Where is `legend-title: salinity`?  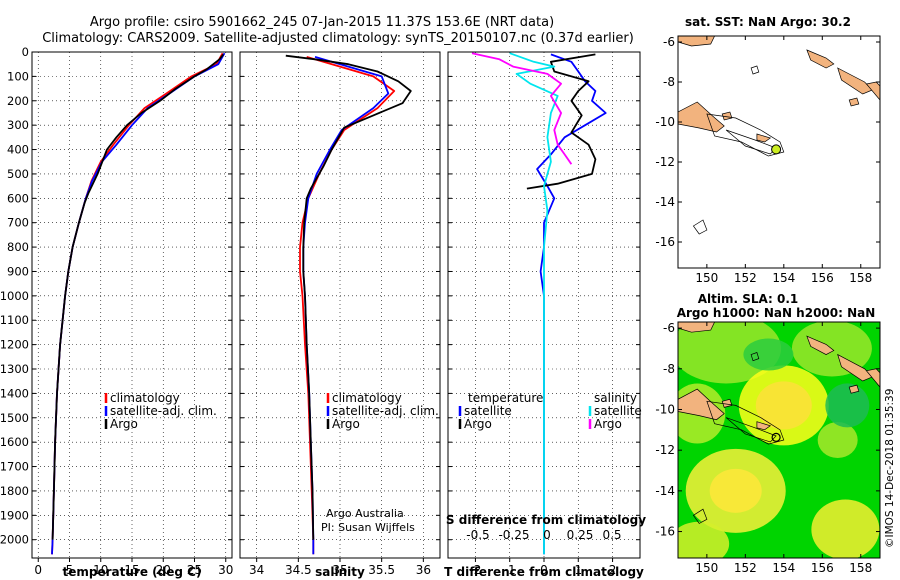
legend-title: salinity is located at coordinates (615, 398).